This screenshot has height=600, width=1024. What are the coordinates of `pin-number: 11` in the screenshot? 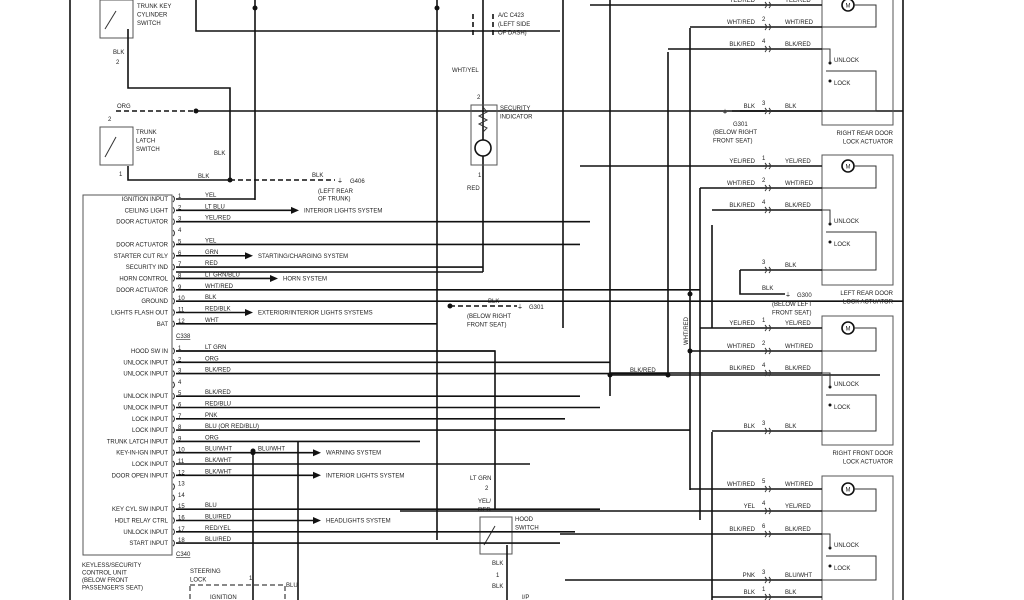 It's located at (181, 311).